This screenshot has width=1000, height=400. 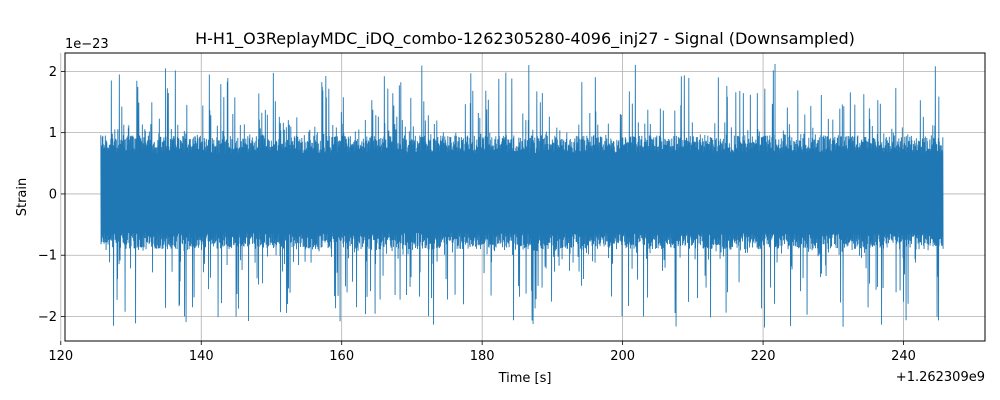 I want to click on x-tick-label: 220, so click(x=763, y=356).